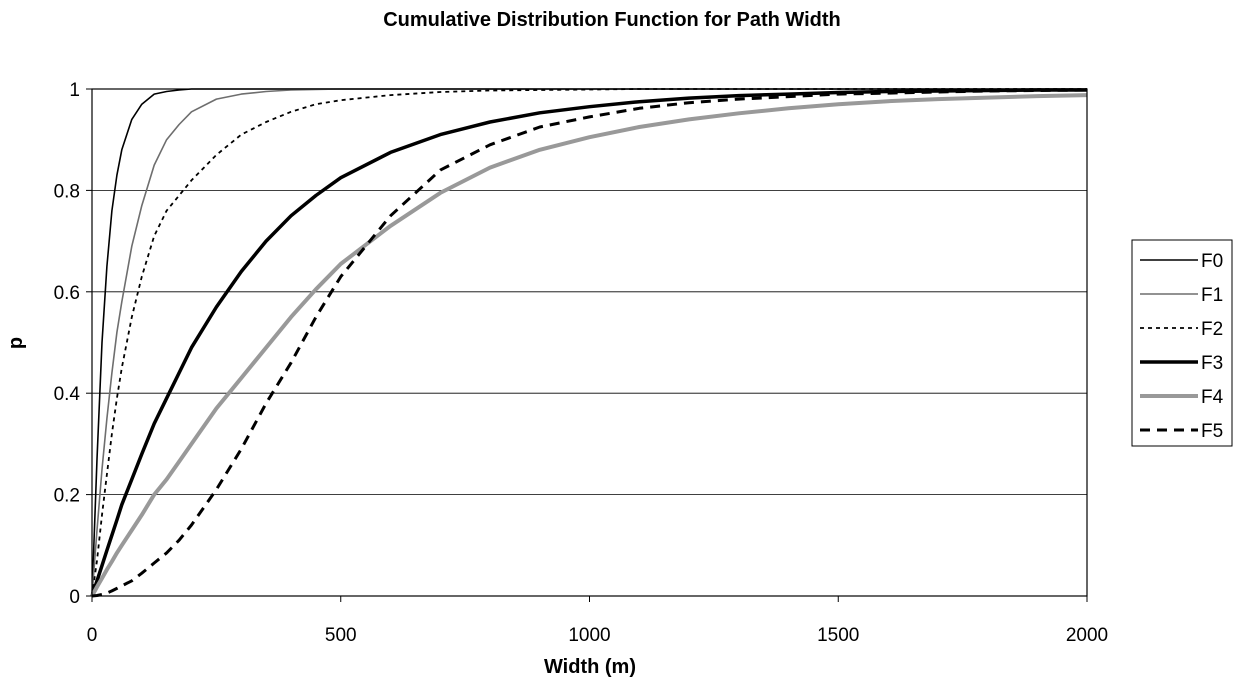 This screenshot has height=683, width=1234. I want to click on legend-label: F5, so click(1212, 431).